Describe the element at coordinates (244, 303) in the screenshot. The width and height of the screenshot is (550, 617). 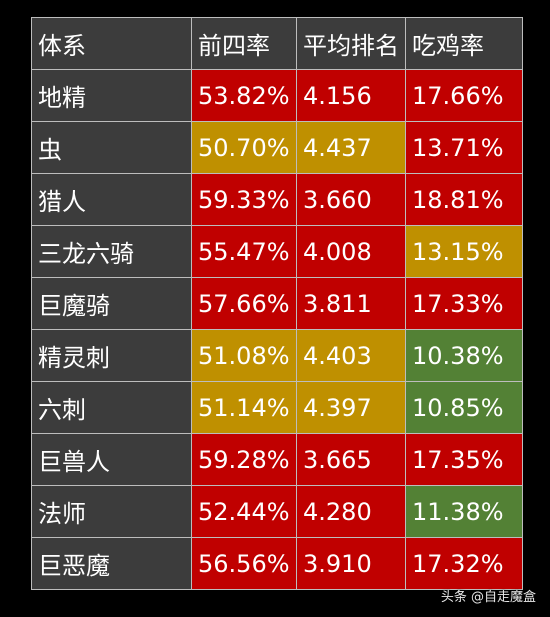
I see `top4-rate-cell: 57.66%` at that location.